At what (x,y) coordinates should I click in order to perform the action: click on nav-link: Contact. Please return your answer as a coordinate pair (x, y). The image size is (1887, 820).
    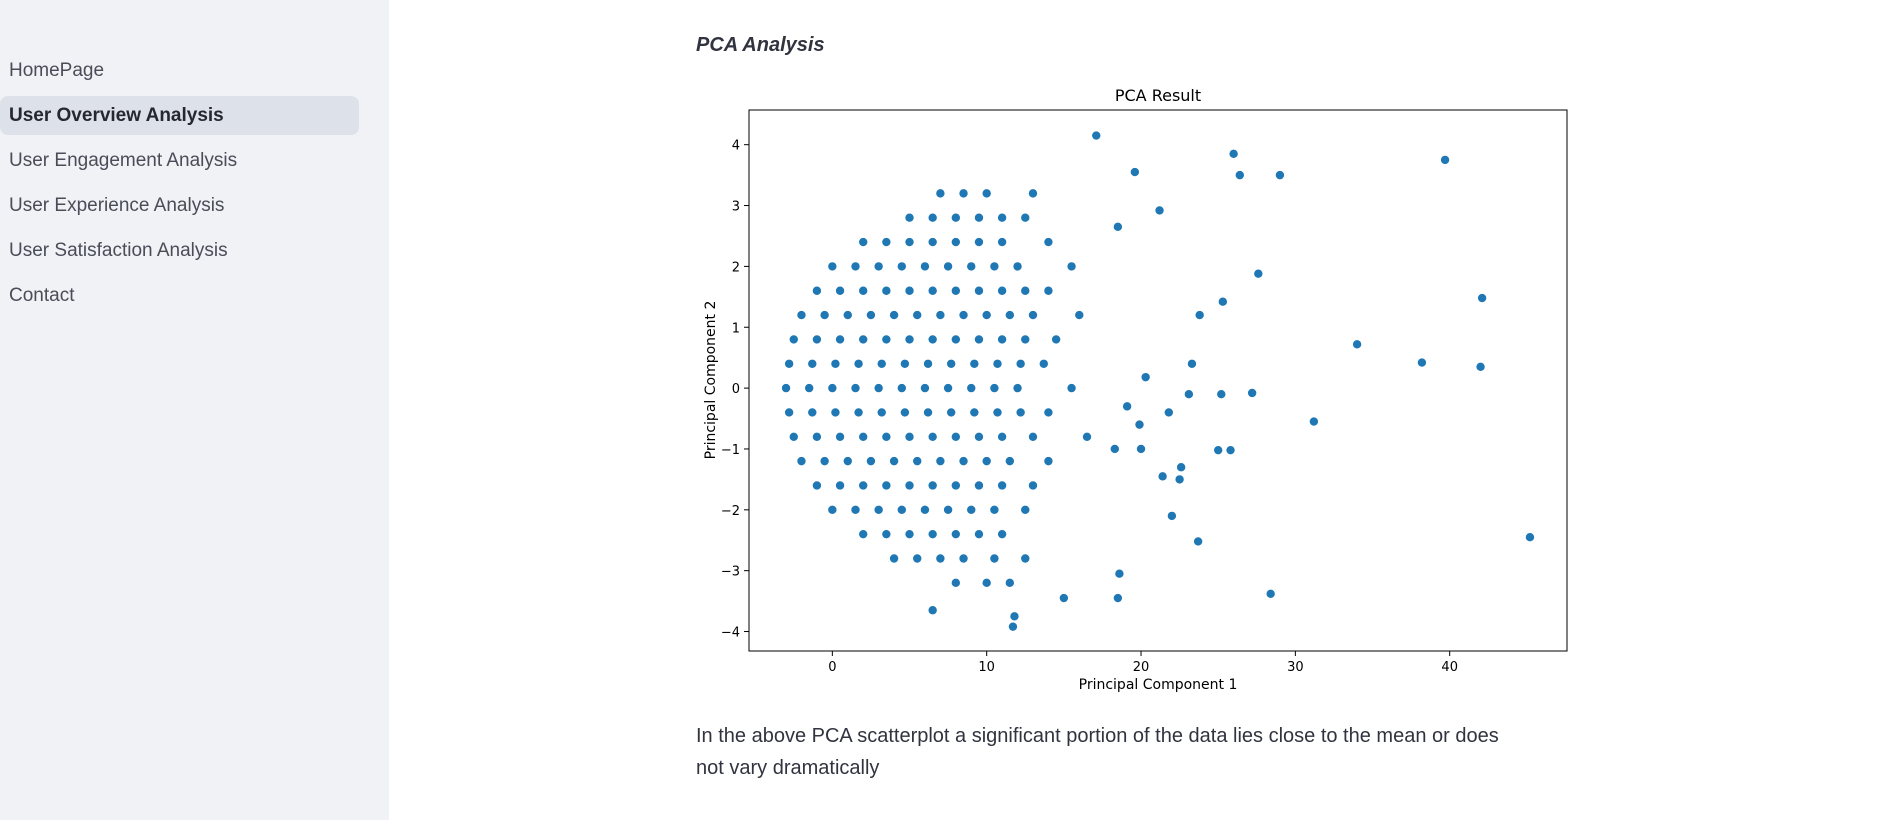
    Looking at the image, I should click on (42, 295).